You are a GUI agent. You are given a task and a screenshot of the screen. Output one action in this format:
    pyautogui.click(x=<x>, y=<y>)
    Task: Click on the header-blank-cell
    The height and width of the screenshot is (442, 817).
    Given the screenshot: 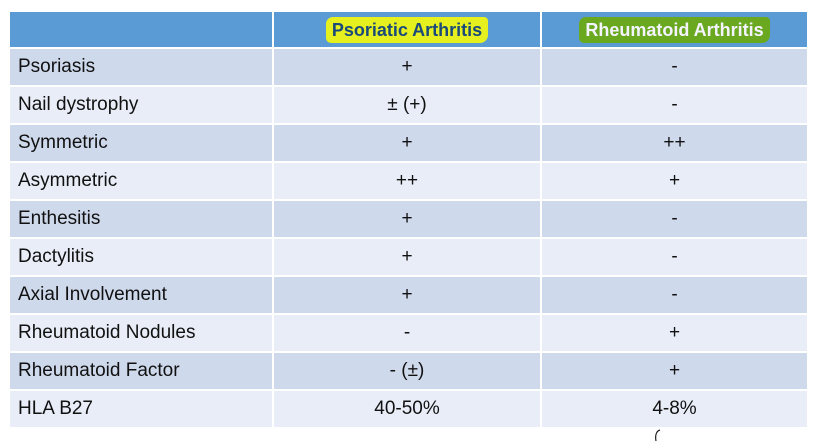 What is the action you would take?
    pyautogui.click(x=141, y=29)
    